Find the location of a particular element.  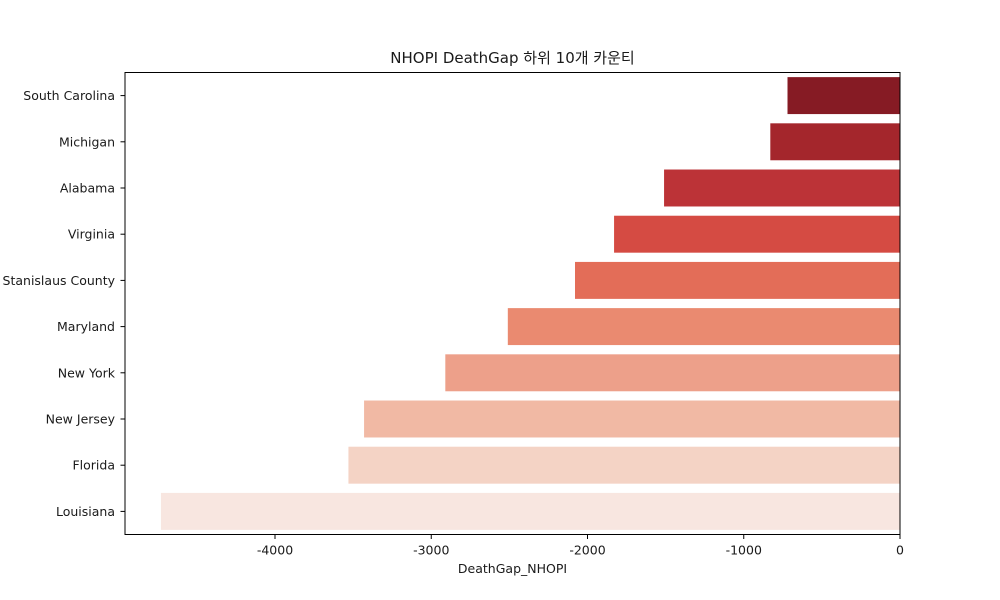

bar-stanislaus-county is located at coordinates (737, 280).